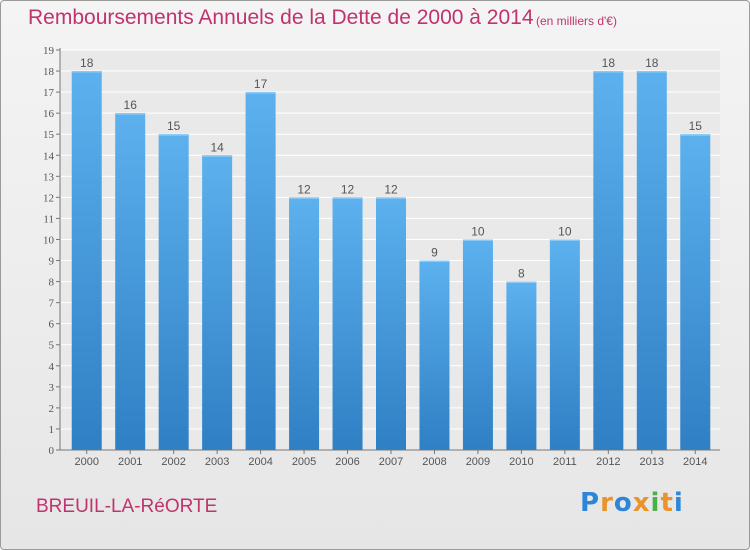 This screenshot has width=750, height=550. I want to click on y-tick-label: 17, so click(49, 93).